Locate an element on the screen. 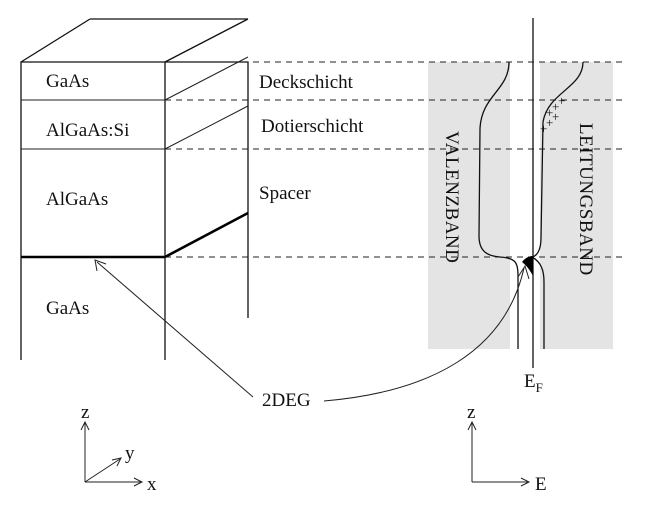  twodeg-arrow-right is located at coordinates (424, 334).